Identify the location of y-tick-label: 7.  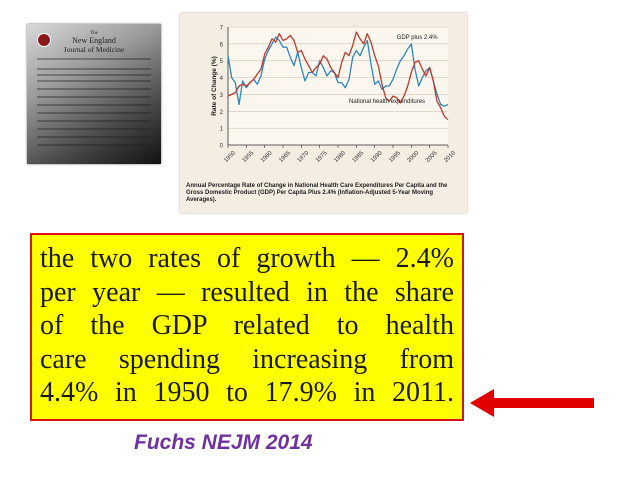
(222, 29).